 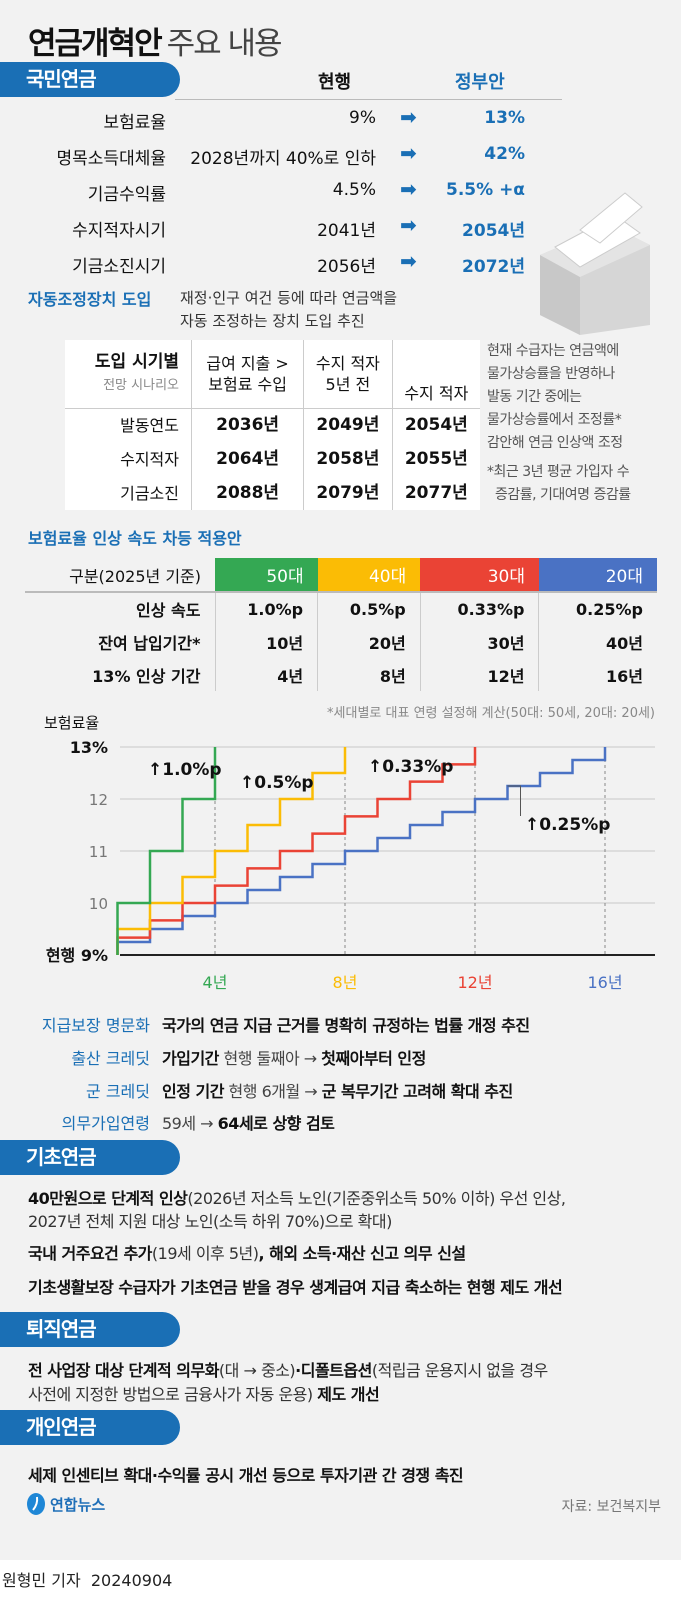 I want to click on text-segment: 사전에 지정한 방법으로 금융사가 자동 운용), so click(x=173, y=1394).